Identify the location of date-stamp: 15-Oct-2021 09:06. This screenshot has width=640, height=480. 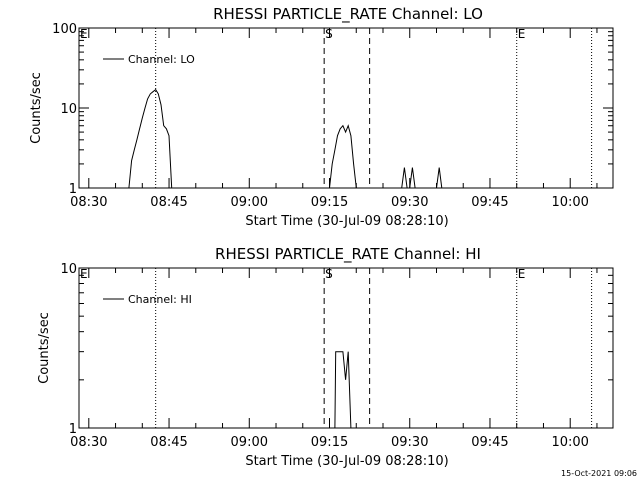
(599, 473).